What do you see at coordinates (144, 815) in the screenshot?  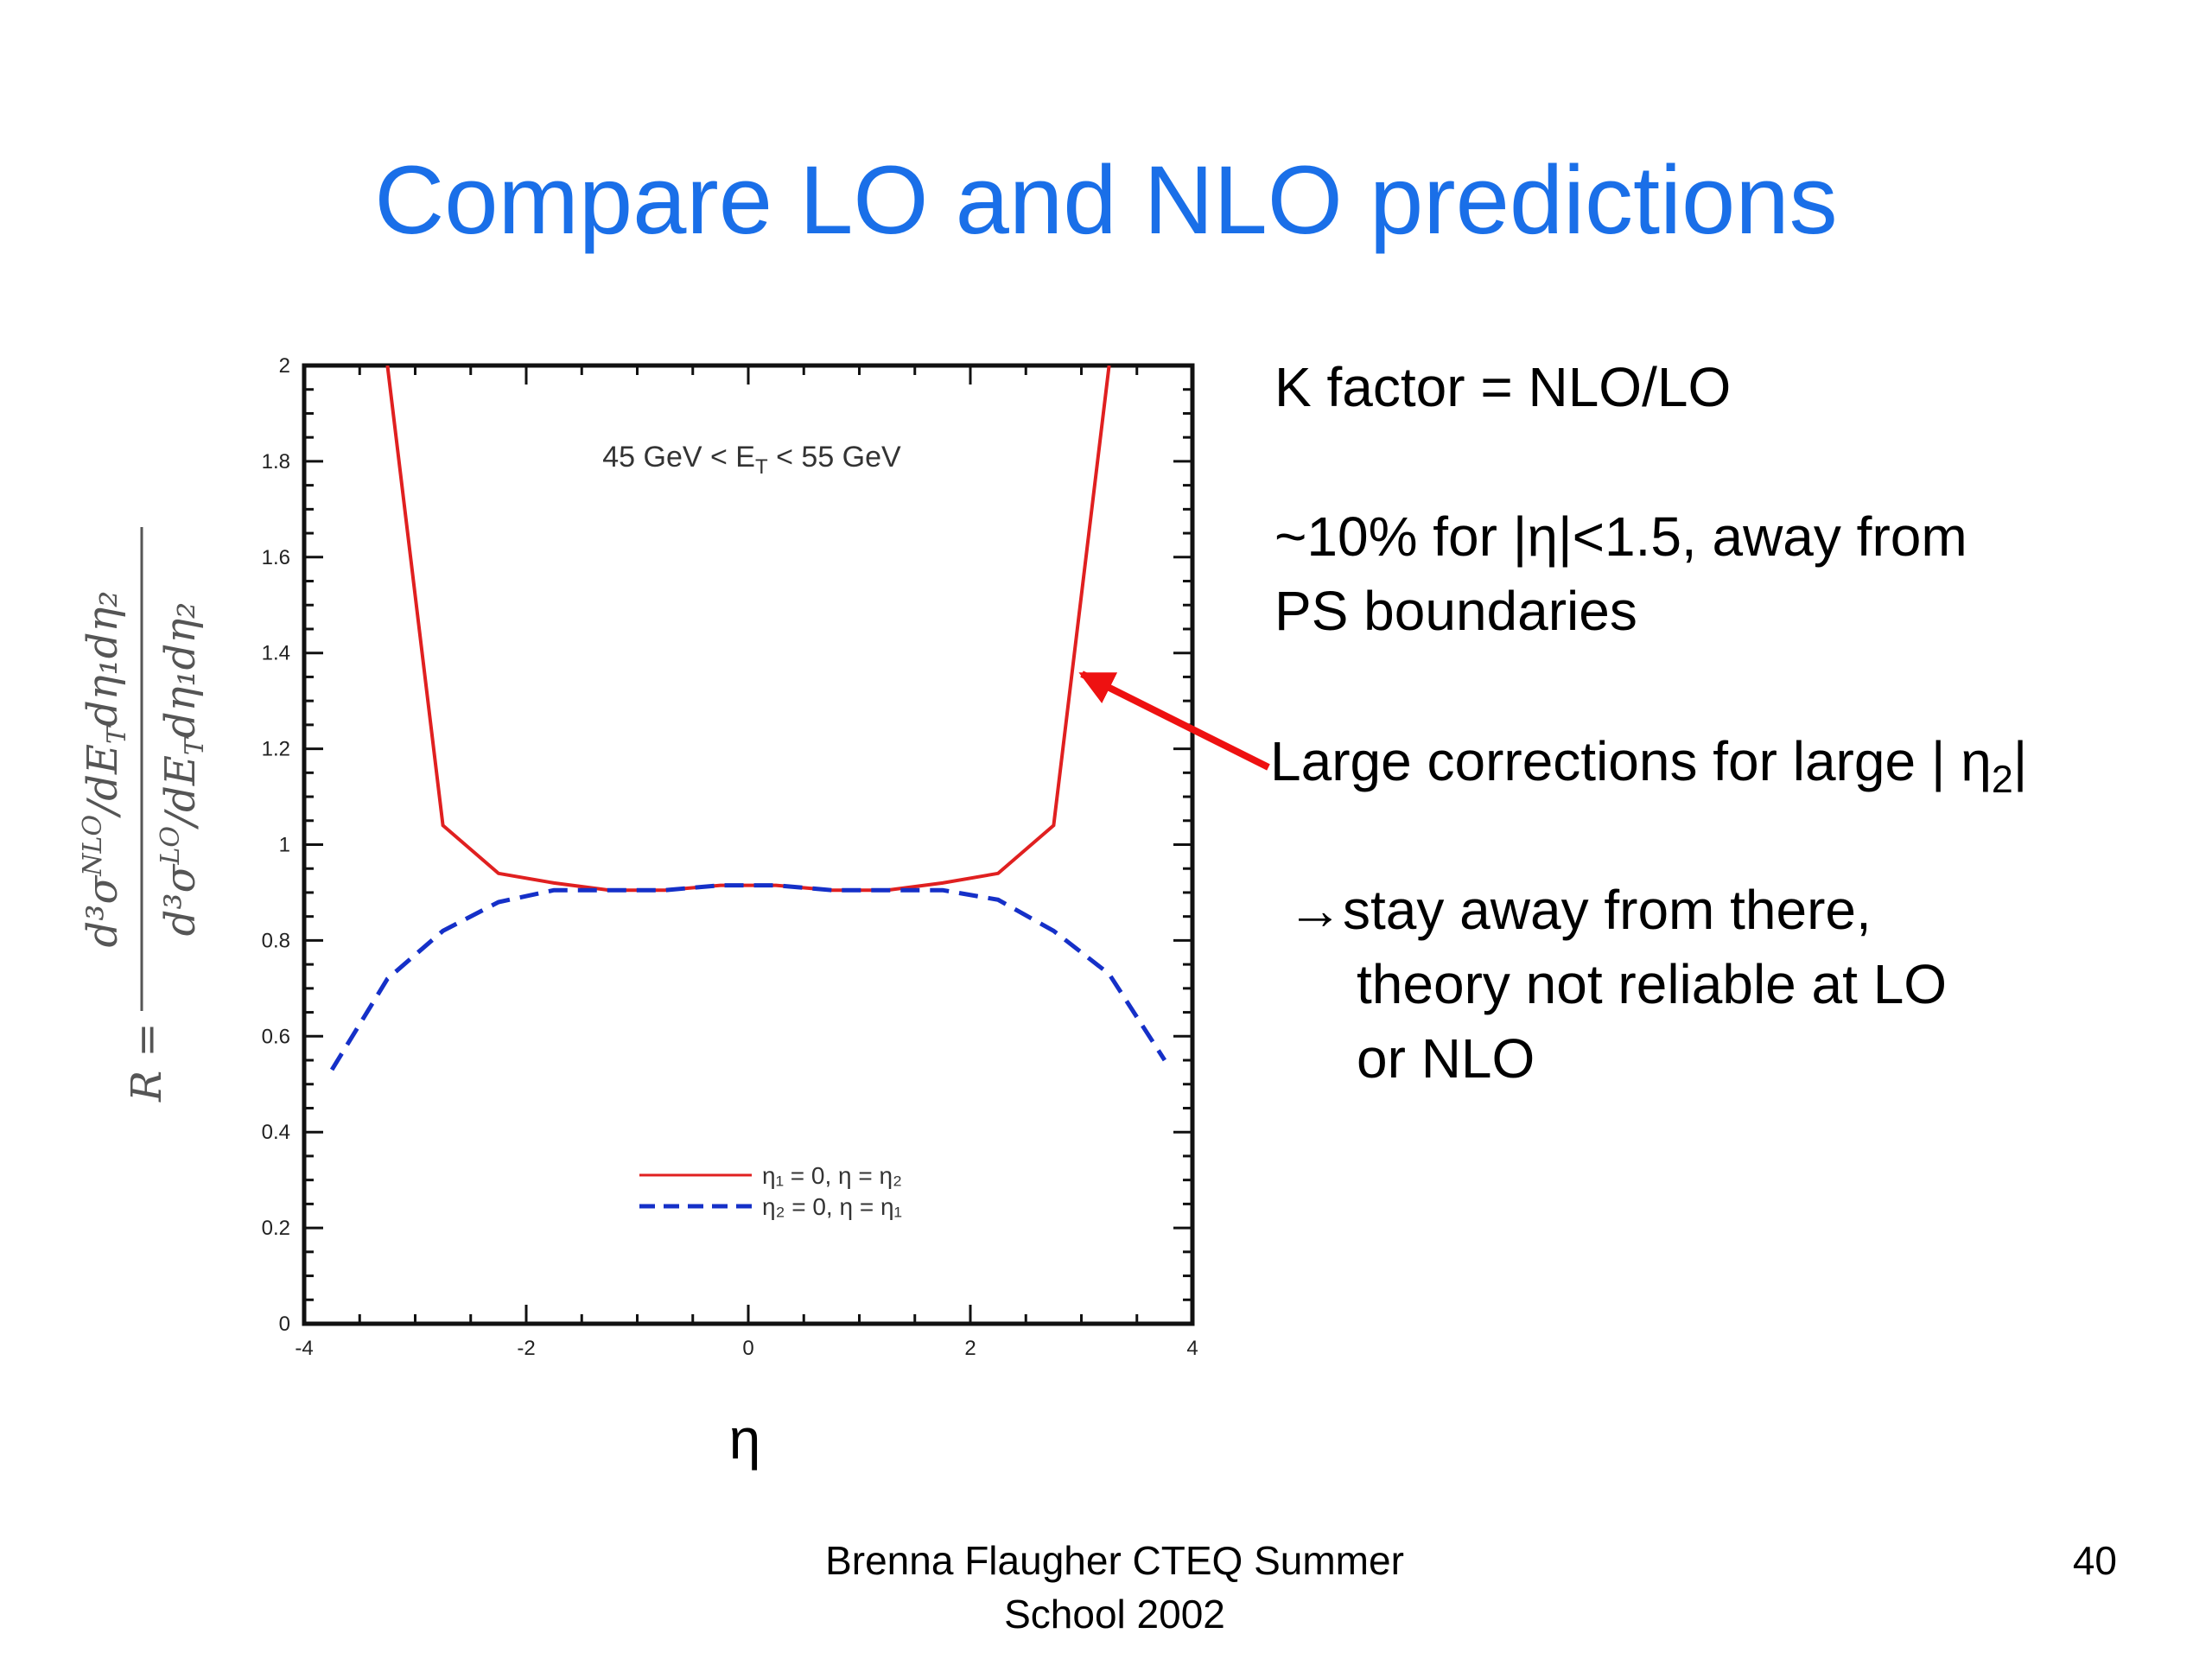 I see `y-axis-label: R = d³σNLO/dETdη₁dη₂ d³σLO/dETdη₁dη₂` at bounding box center [144, 815].